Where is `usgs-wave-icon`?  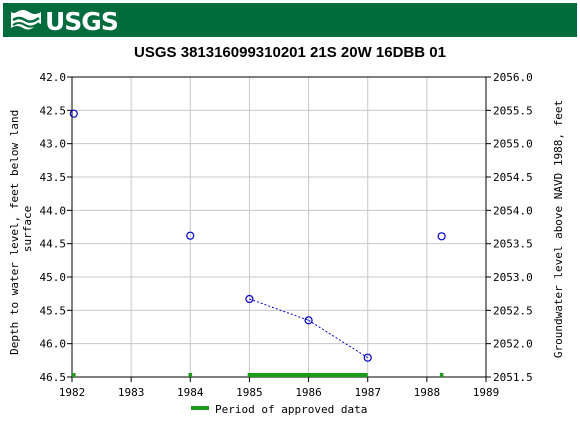
usgs-wave-icon is located at coordinates (26, 20).